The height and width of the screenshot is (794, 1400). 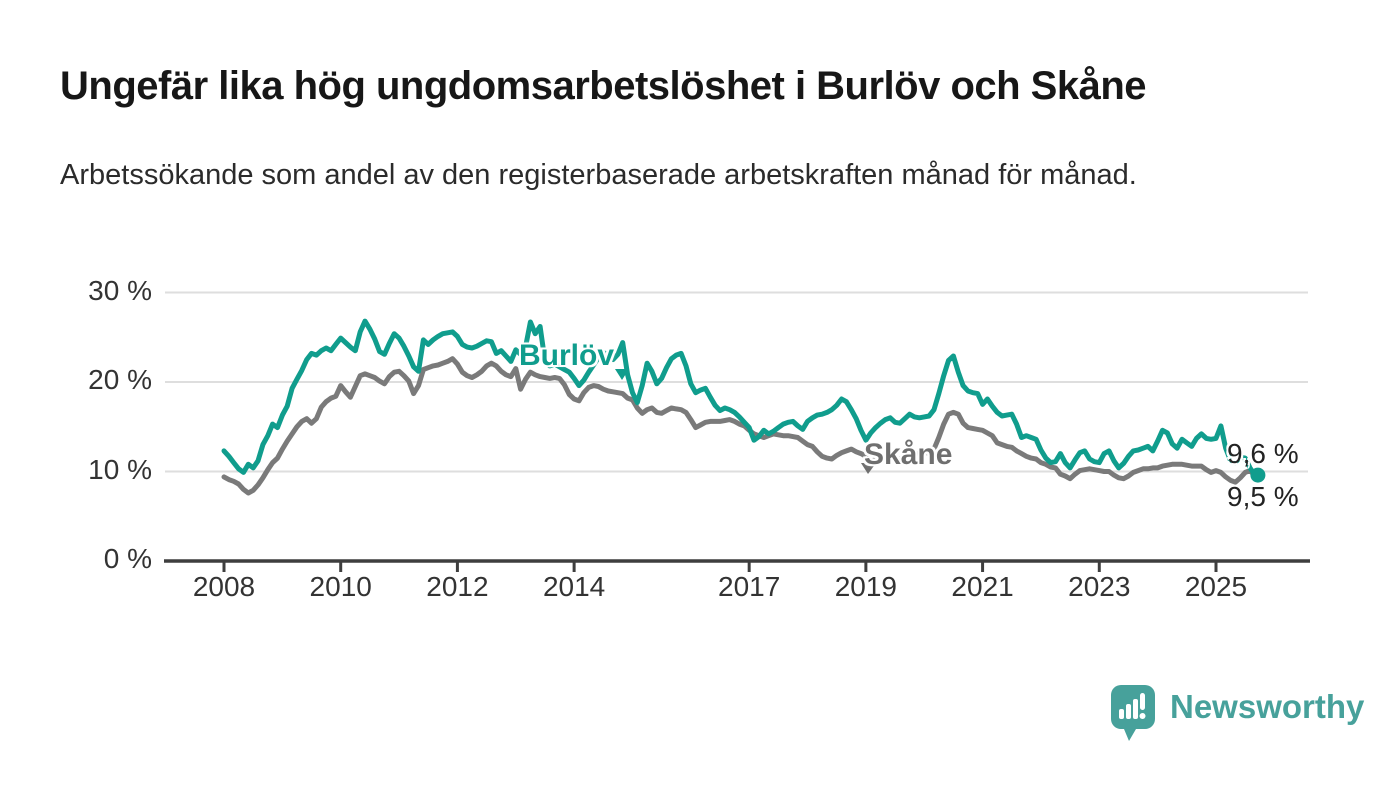 I want to click on skane-series-line, so click(x=739, y=426).